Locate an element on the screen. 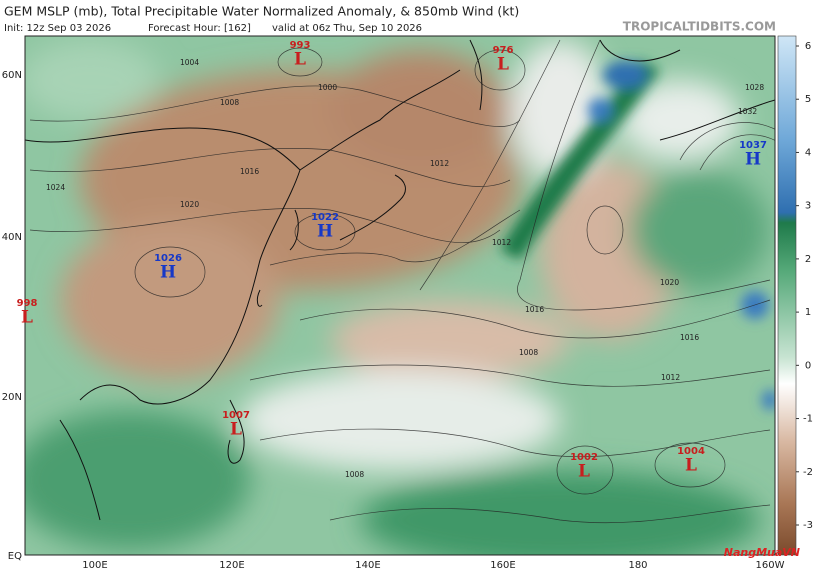 This screenshot has height=577, width=819. colorbar is located at coordinates (787, 295).